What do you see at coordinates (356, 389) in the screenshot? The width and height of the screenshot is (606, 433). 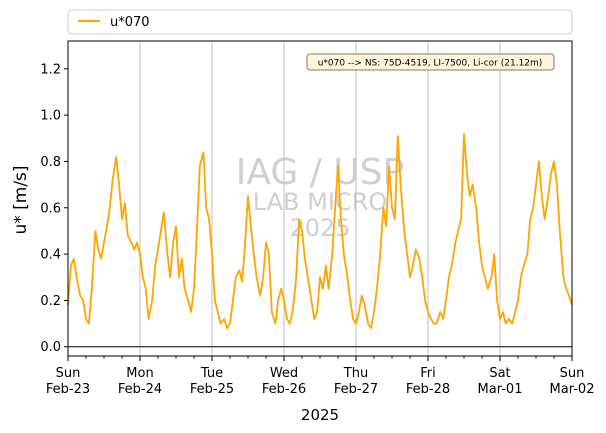 I see `x-tick-label-date: Feb-27` at bounding box center [356, 389].